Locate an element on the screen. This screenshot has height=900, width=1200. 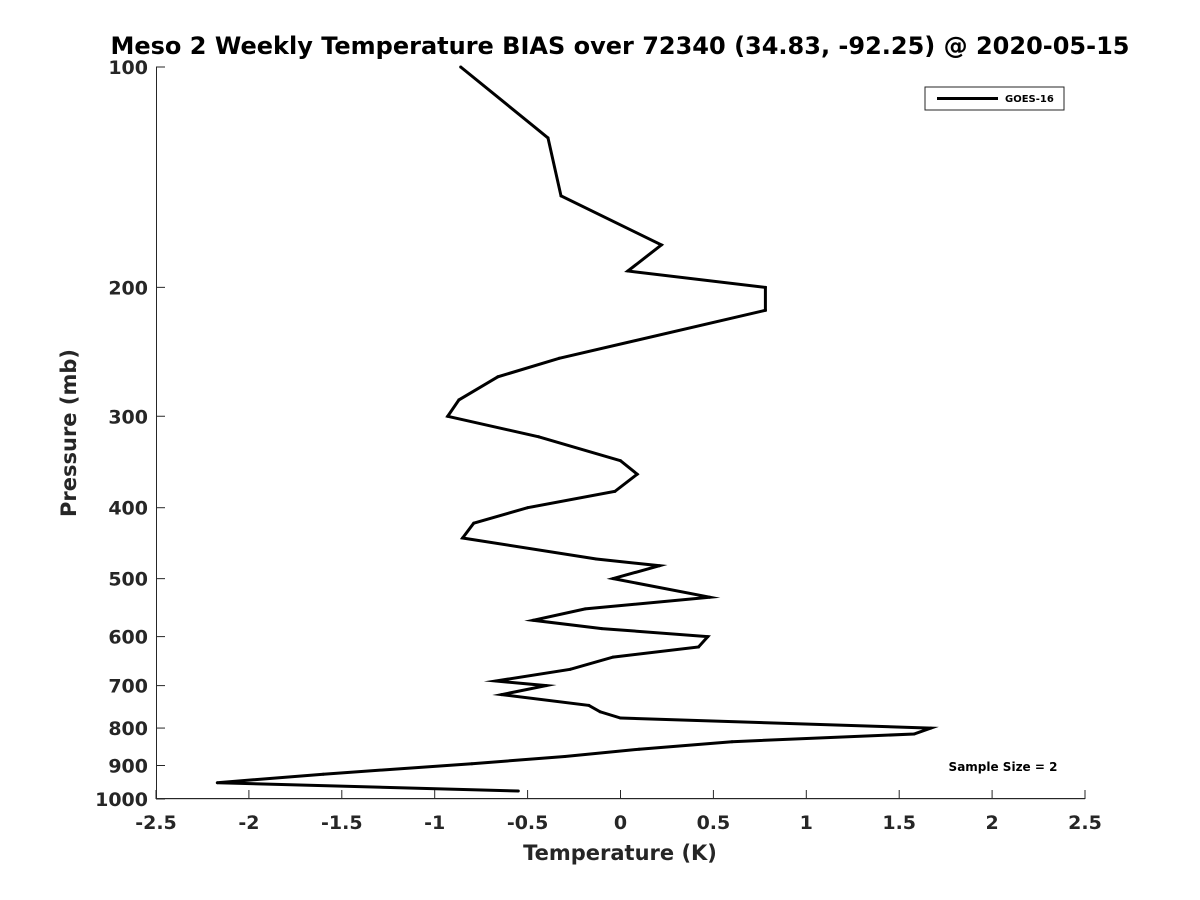
legend-label-goes-16: GOES-16 is located at coordinates (1029, 99).